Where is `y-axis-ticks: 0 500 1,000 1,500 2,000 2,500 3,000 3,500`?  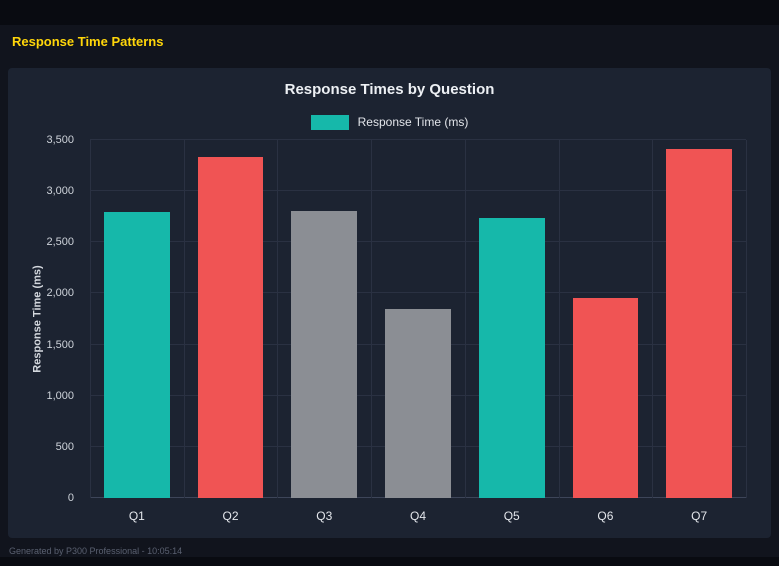
y-axis-ticks: 0 500 1,000 1,500 2,000 2,500 3,000 3,500 is located at coordinates (45, 319).